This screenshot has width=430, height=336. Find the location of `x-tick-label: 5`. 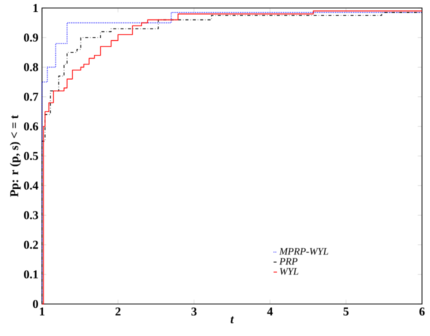

x-tick-label: 5 is located at coordinates (346, 312).